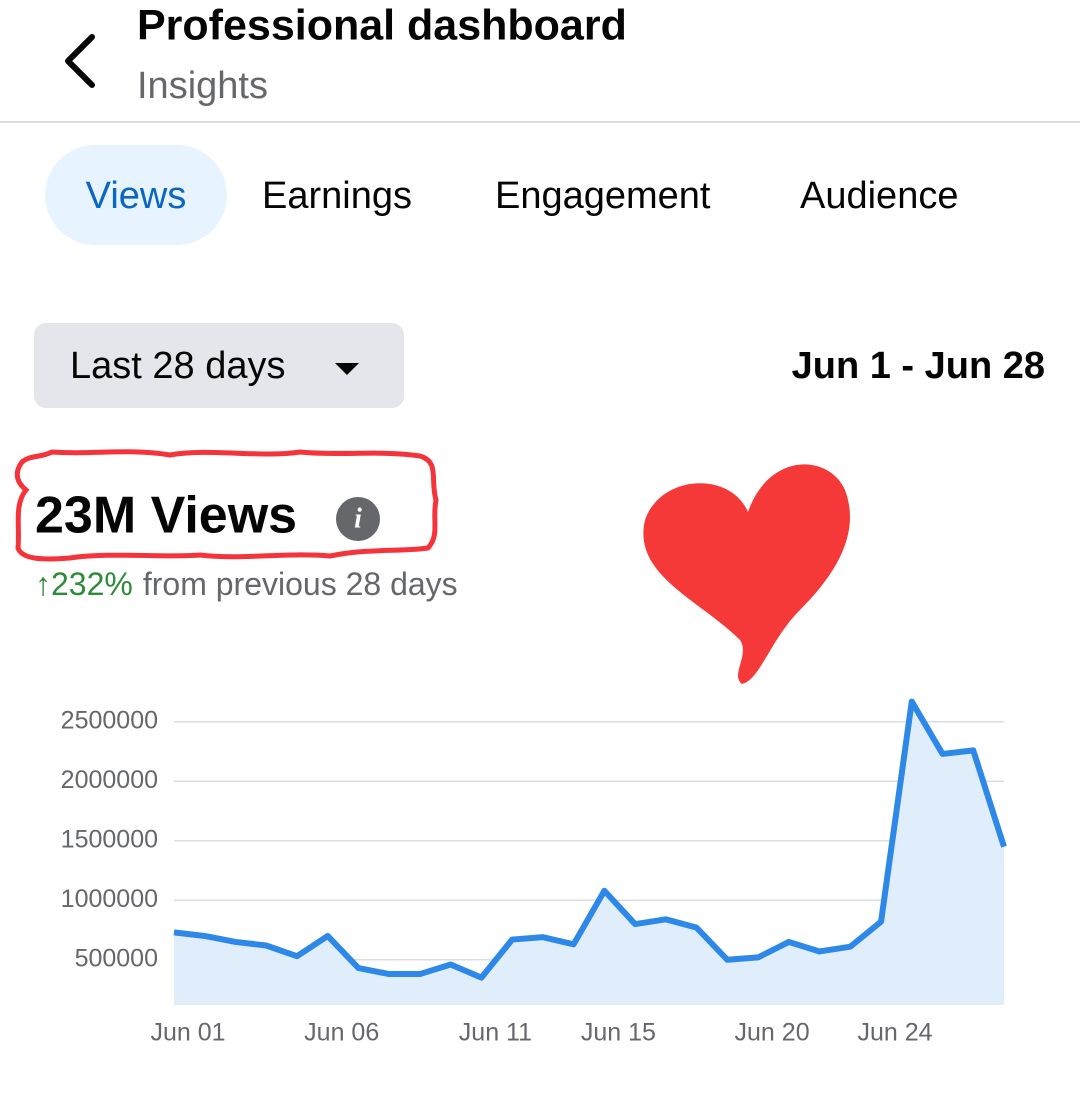  I want to click on x-tick-label: Jun 11, so click(495, 1033).